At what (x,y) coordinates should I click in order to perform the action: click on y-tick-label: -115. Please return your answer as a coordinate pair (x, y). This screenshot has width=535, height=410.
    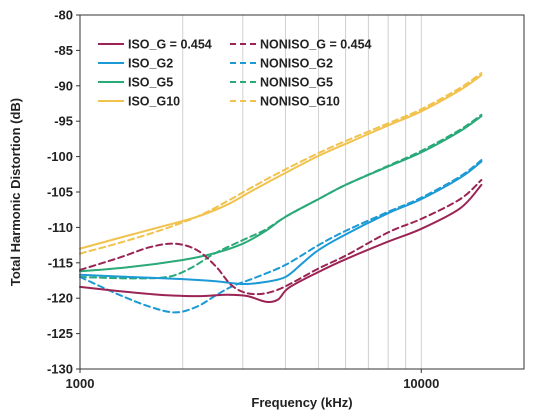
    Looking at the image, I should click on (60, 262).